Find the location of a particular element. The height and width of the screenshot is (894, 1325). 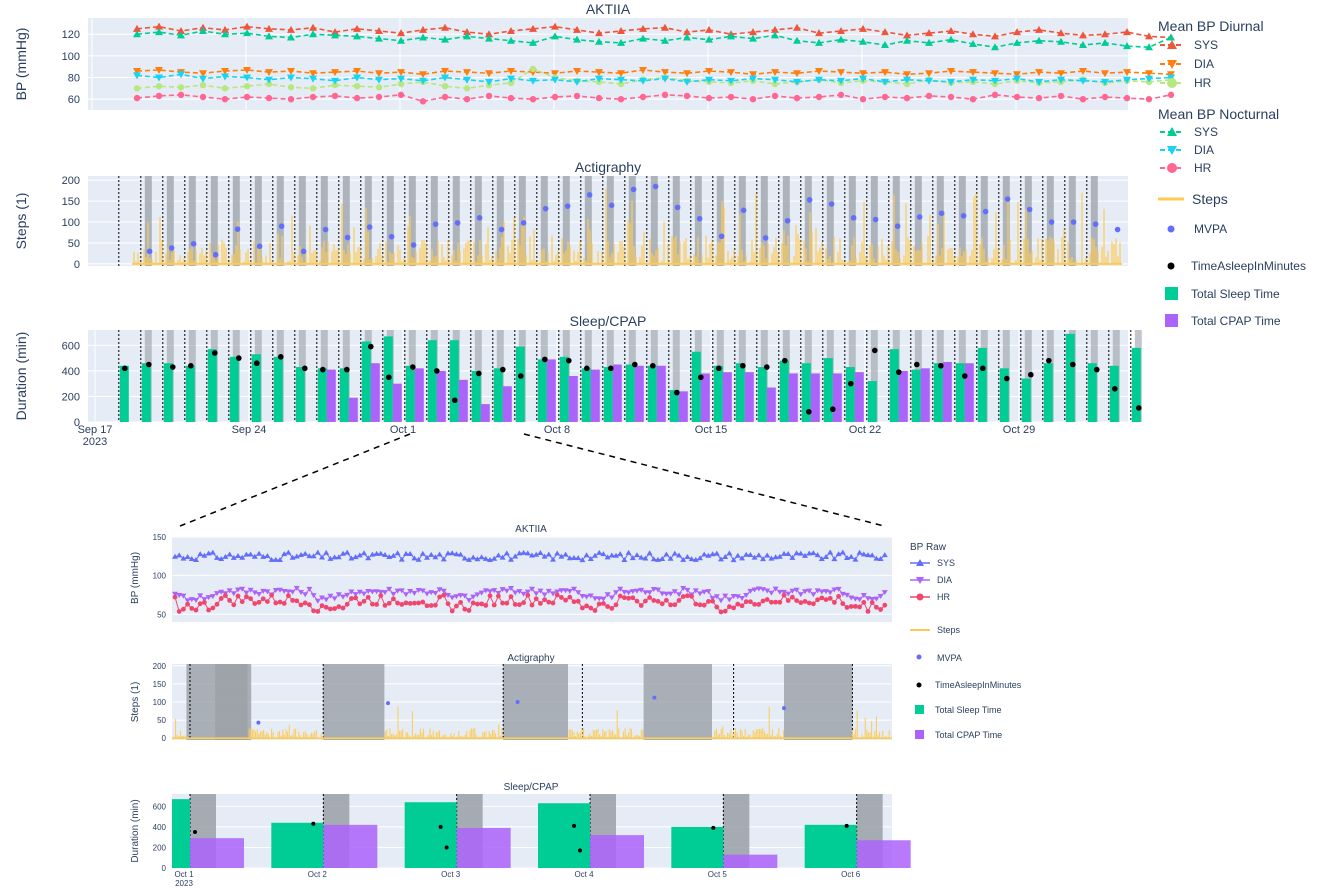

legend-nocturnal-dia: DIA is located at coordinates (1187, 150).